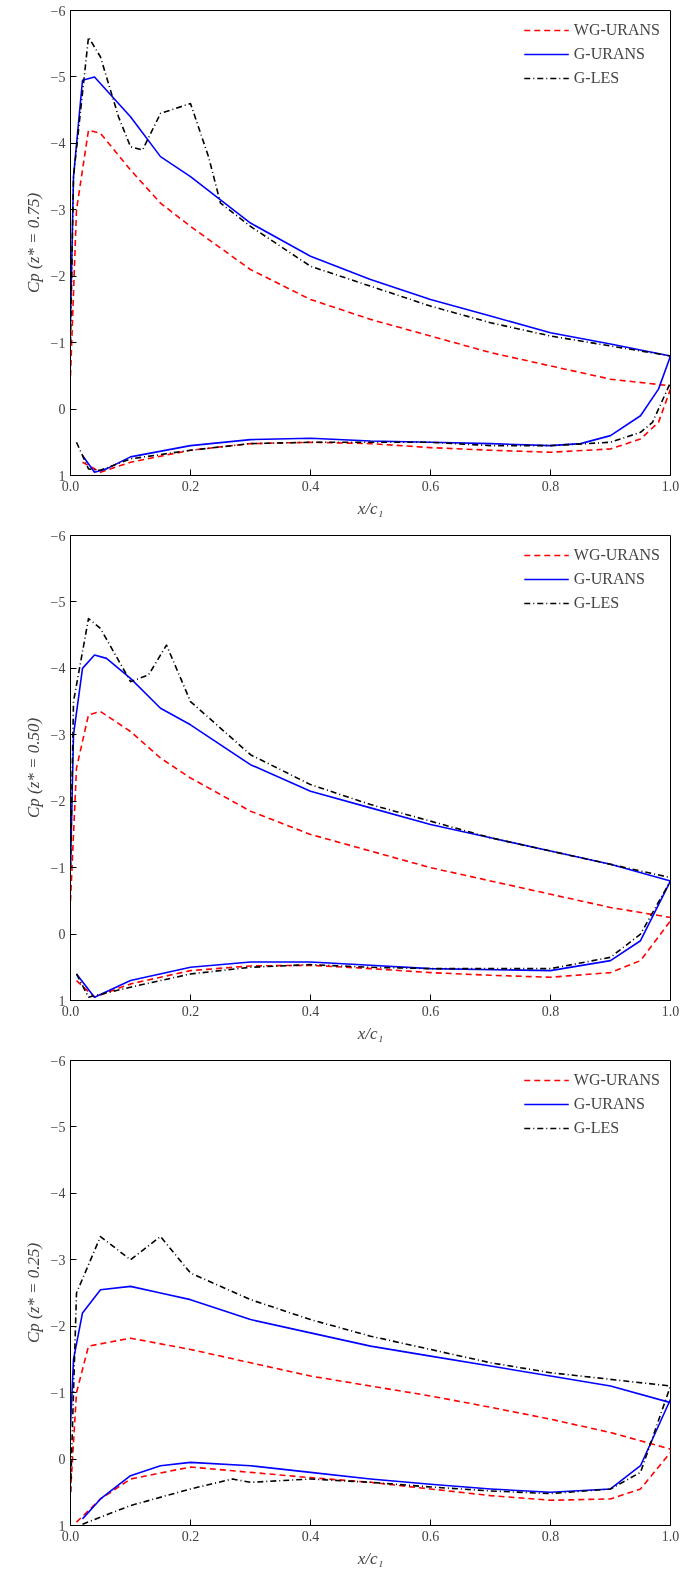 This screenshot has height=1579, width=699. Describe the element at coordinates (33, 243) in the screenshot. I see `y-axis-title: Cp (z* = 0.75)` at that location.